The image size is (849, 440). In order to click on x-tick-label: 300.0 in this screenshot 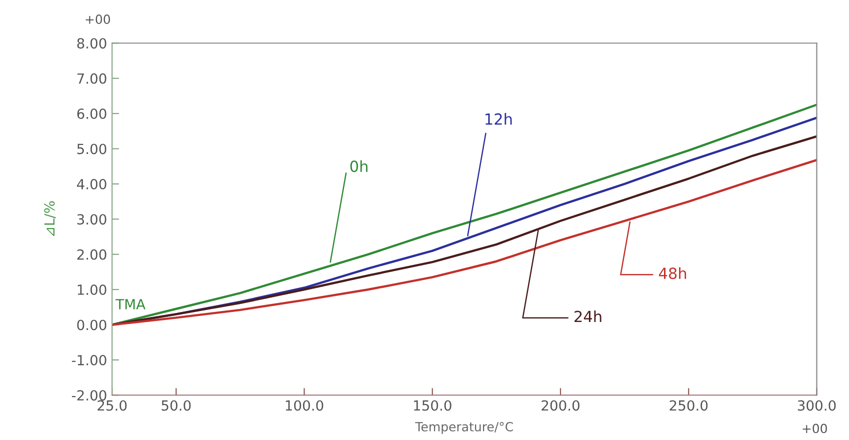, I will do `click(817, 405)`.